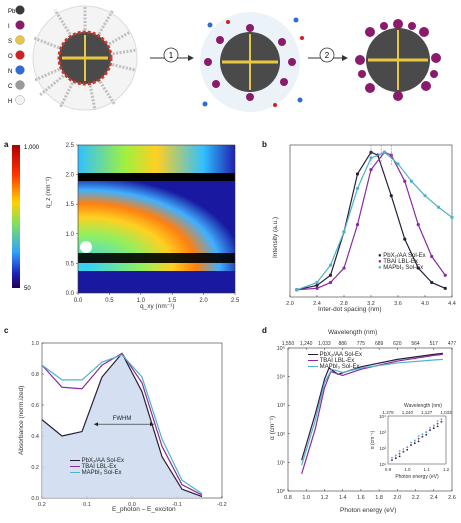 The width and height of the screenshot is (461, 523). I want to click on x-tick-label: -0.1, so click(176, 505).